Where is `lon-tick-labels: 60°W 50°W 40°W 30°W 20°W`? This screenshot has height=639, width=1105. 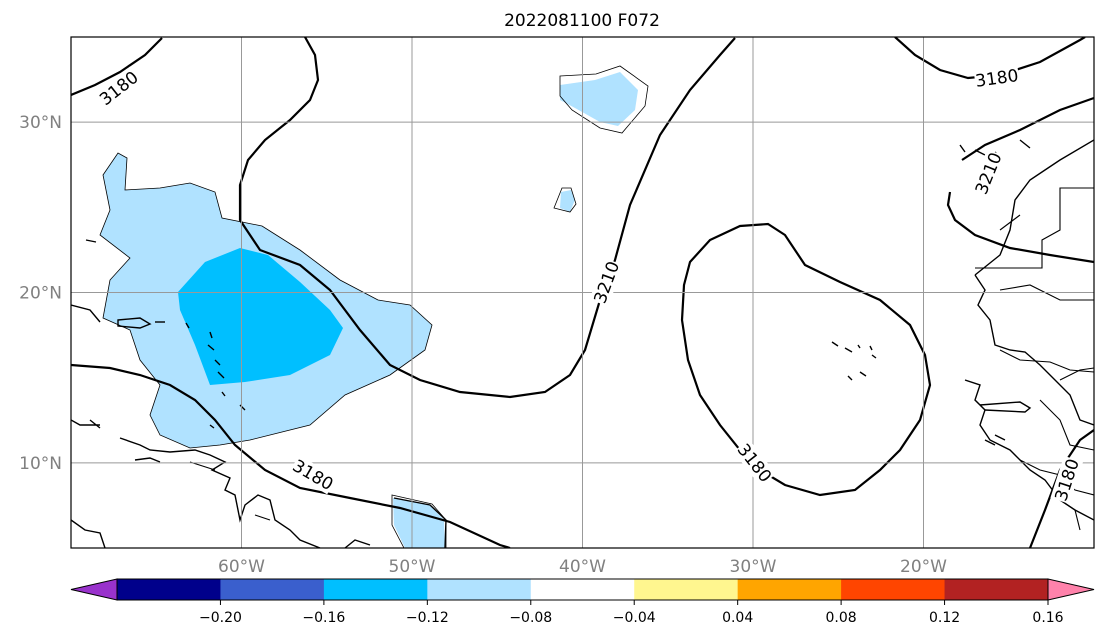 lon-tick-labels: 60°W 50°W 40°W 30°W 20°W is located at coordinates (582, 567).